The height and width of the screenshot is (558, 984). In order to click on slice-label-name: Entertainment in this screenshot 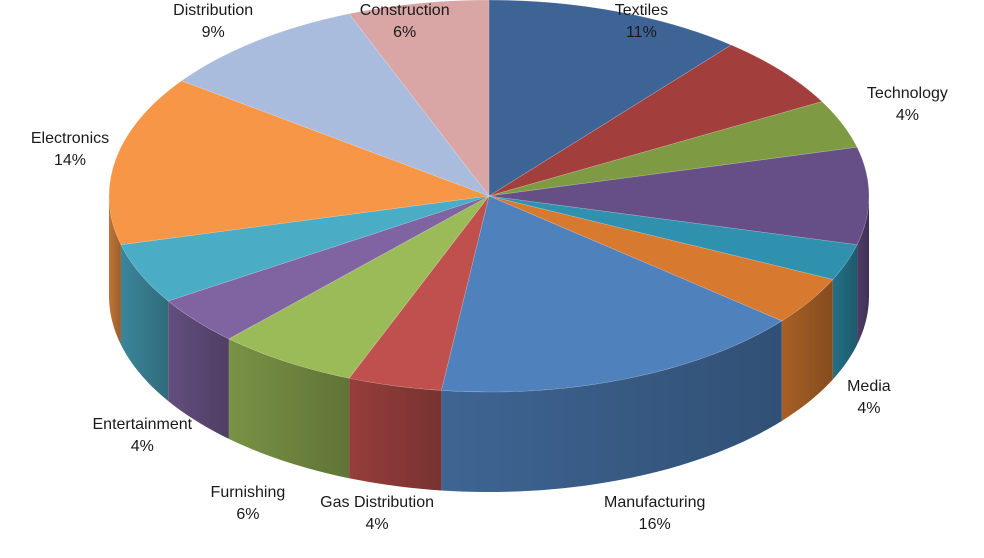, I will do `click(142, 424)`.